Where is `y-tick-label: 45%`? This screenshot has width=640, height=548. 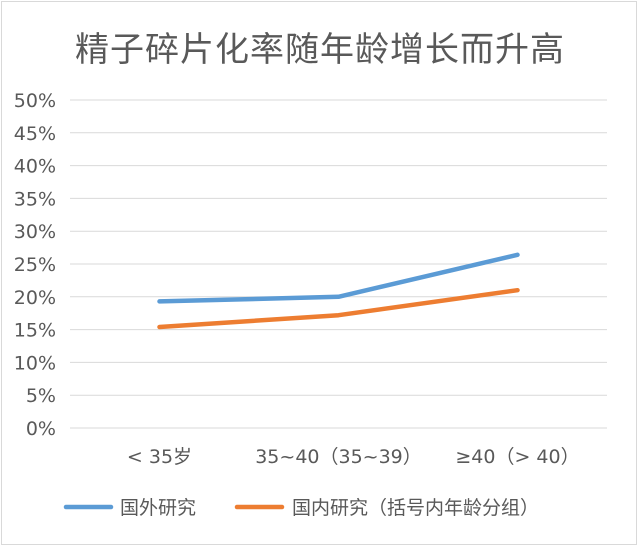
y-tick-label: 45% is located at coordinates (35, 134).